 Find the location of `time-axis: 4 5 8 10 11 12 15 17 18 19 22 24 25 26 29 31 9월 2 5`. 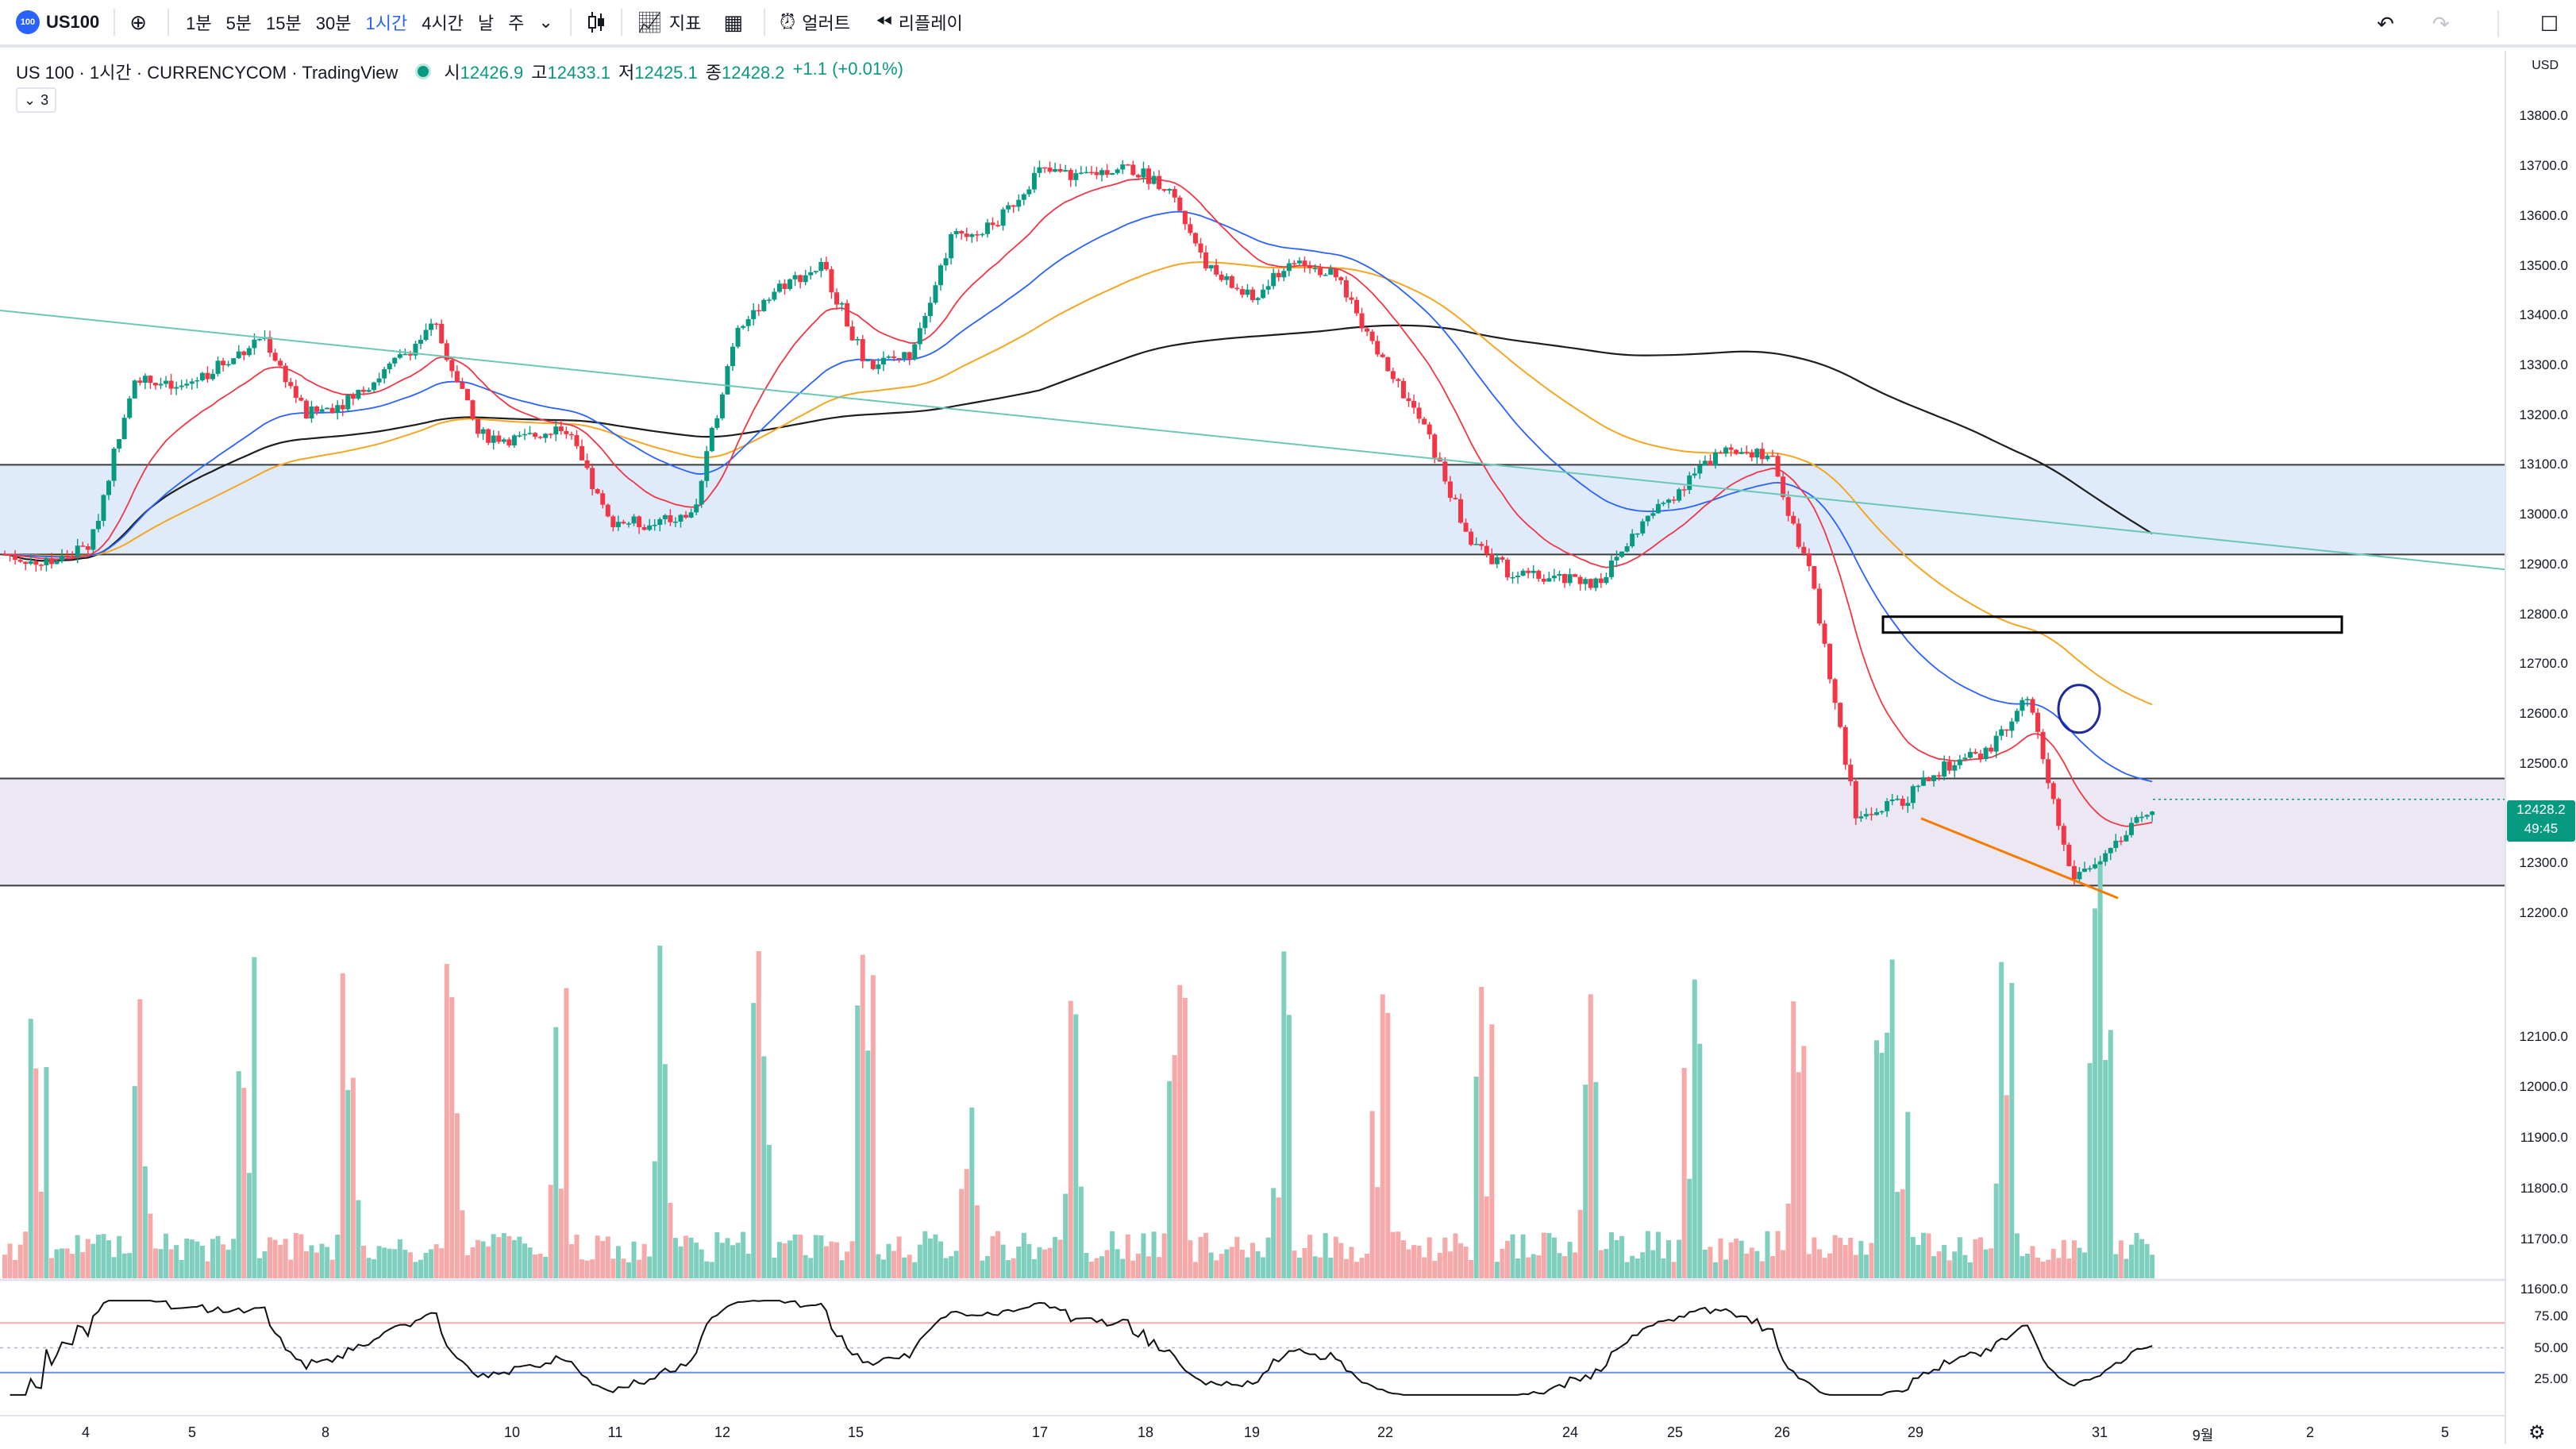

time-axis: 4 5 8 10 11 12 15 17 18 19 22 24 25 26 29 31 9월 2 5 is located at coordinates (1252, 1432).